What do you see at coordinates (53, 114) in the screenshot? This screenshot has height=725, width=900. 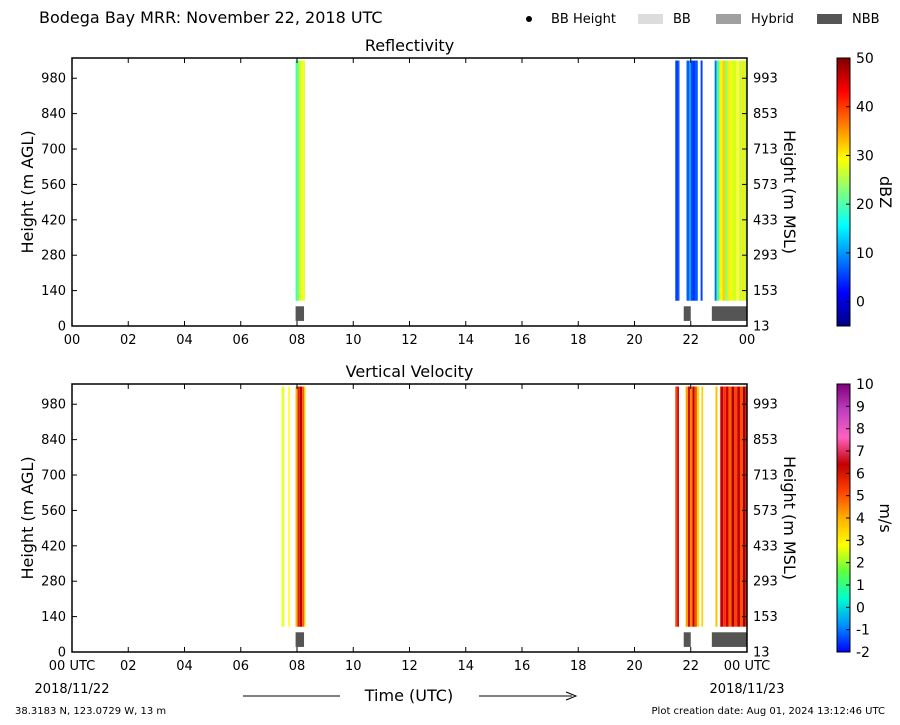 I see `reflectivity-y-tick-label: 840` at bounding box center [53, 114].